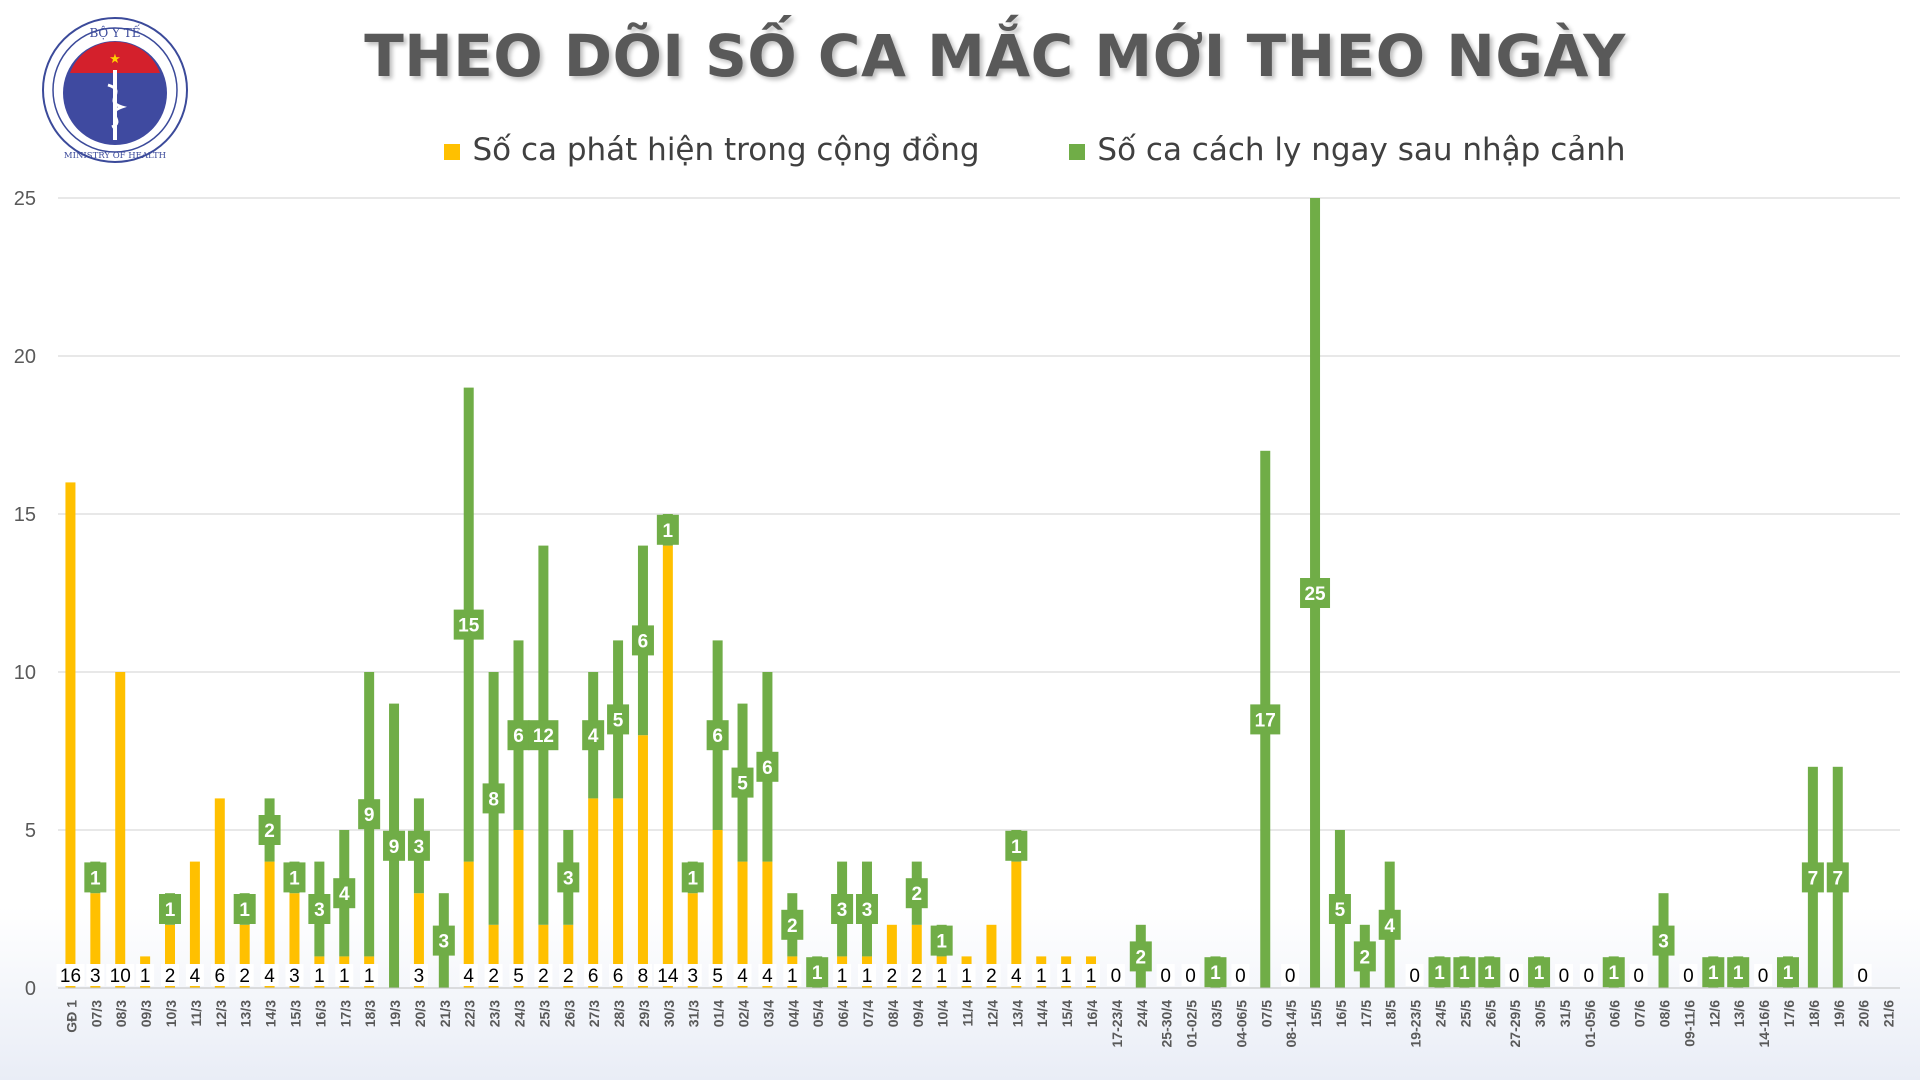  Describe the element at coordinates (25, 673) in the screenshot. I see `y-tick-label: 10` at that location.